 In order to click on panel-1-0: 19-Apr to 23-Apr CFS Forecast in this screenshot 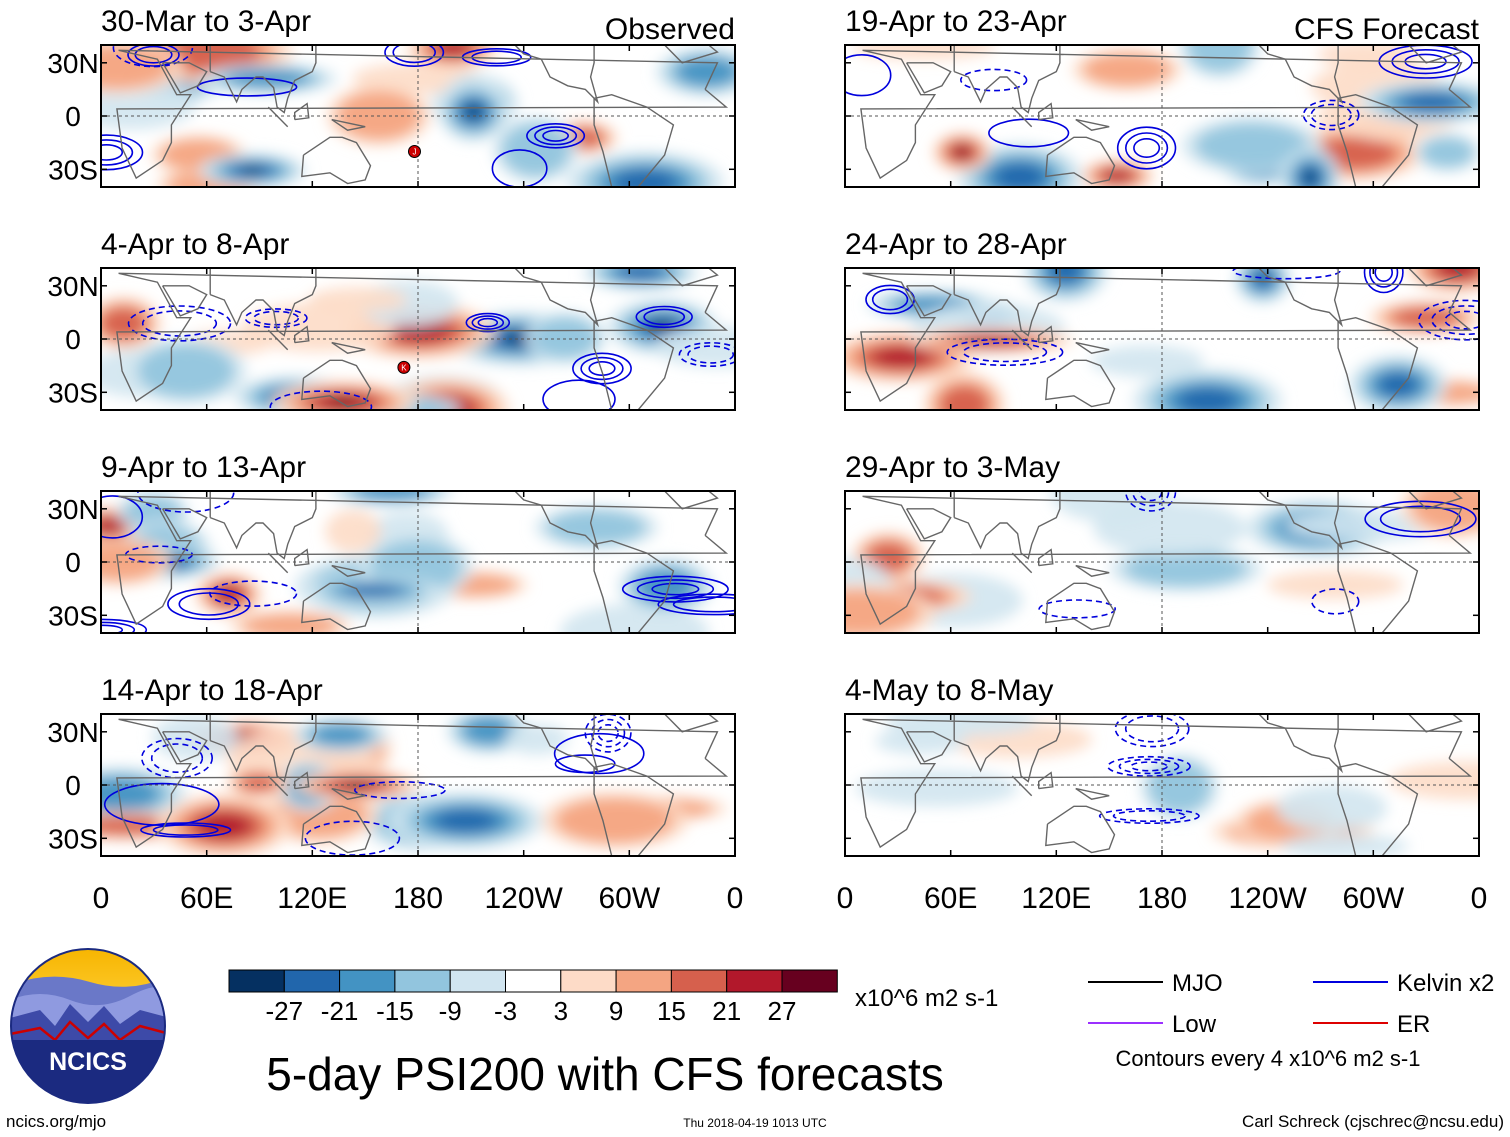, I will do `click(1162, 96)`.